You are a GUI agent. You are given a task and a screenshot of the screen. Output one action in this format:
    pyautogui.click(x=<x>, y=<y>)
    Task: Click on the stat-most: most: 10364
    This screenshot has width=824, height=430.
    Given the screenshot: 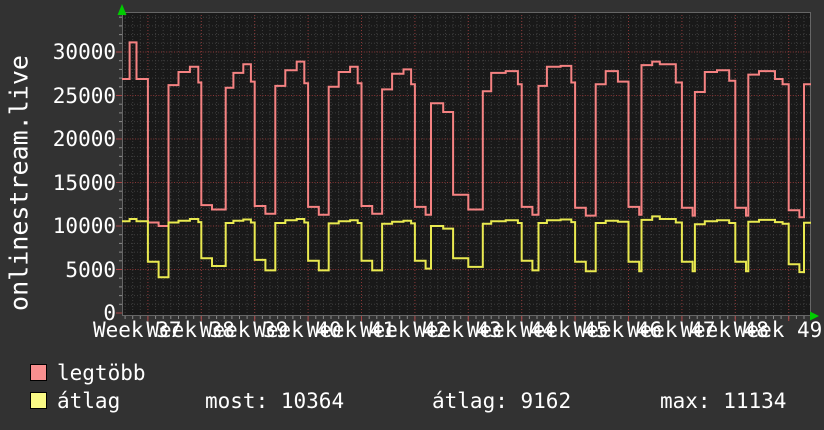 What is the action you would take?
    pyautogui.click(x=274, y=401)
    